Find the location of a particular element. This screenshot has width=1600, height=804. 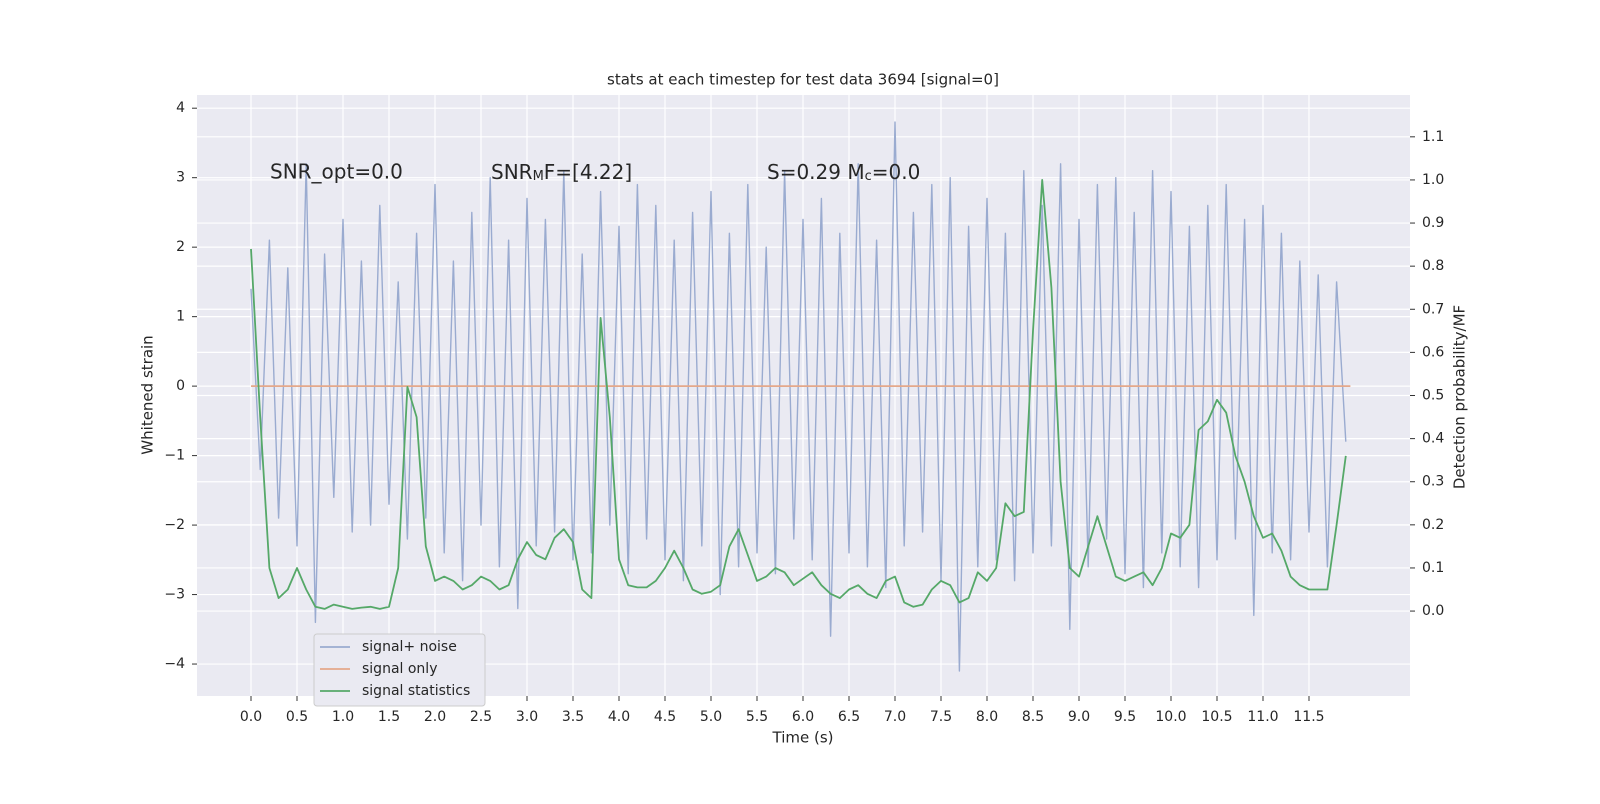

legend-label: signal statistics is located at coordinates (416, 691).